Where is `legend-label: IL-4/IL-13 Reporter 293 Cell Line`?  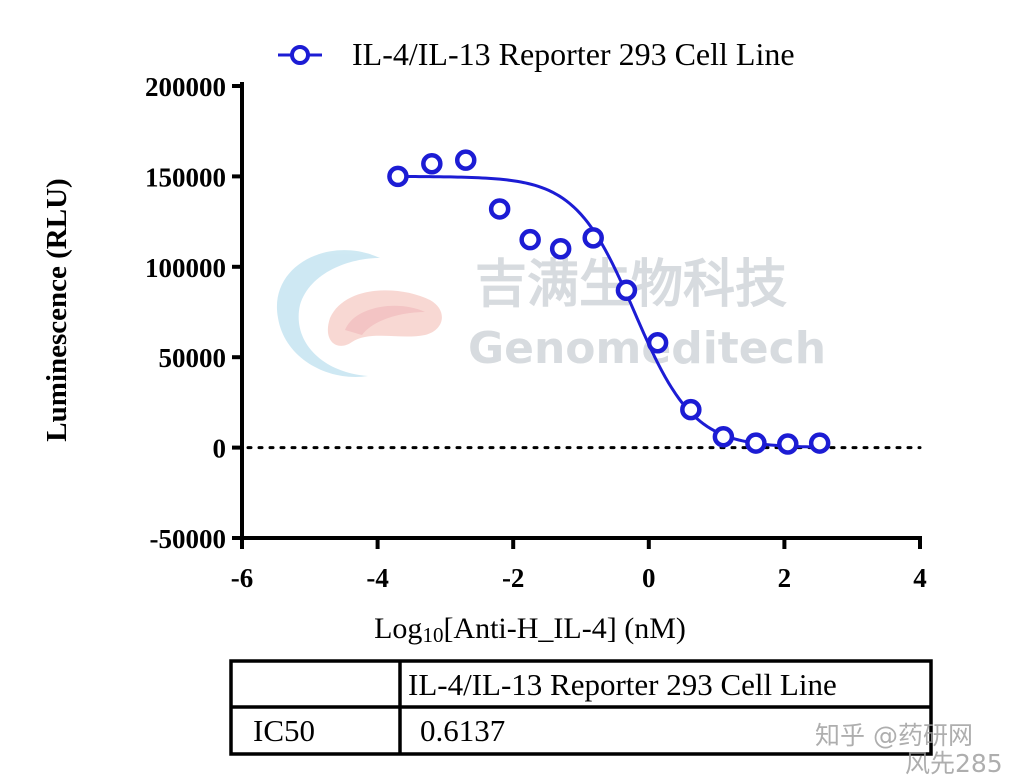
legend-label: IL-4/IL-13 Reporter 293 Cell Line is located at coordinates (573, 54).